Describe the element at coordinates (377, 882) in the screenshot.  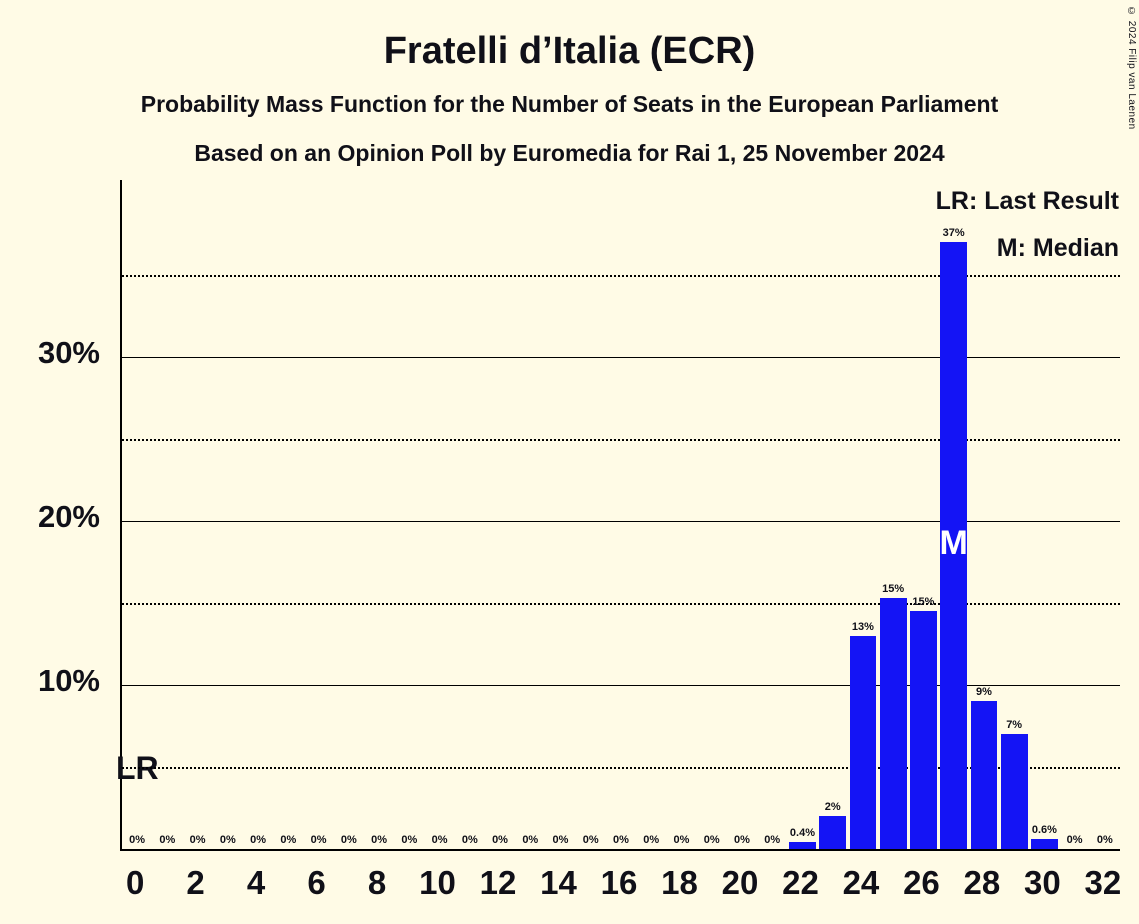
I see `x-tick-8: 8` at that location.